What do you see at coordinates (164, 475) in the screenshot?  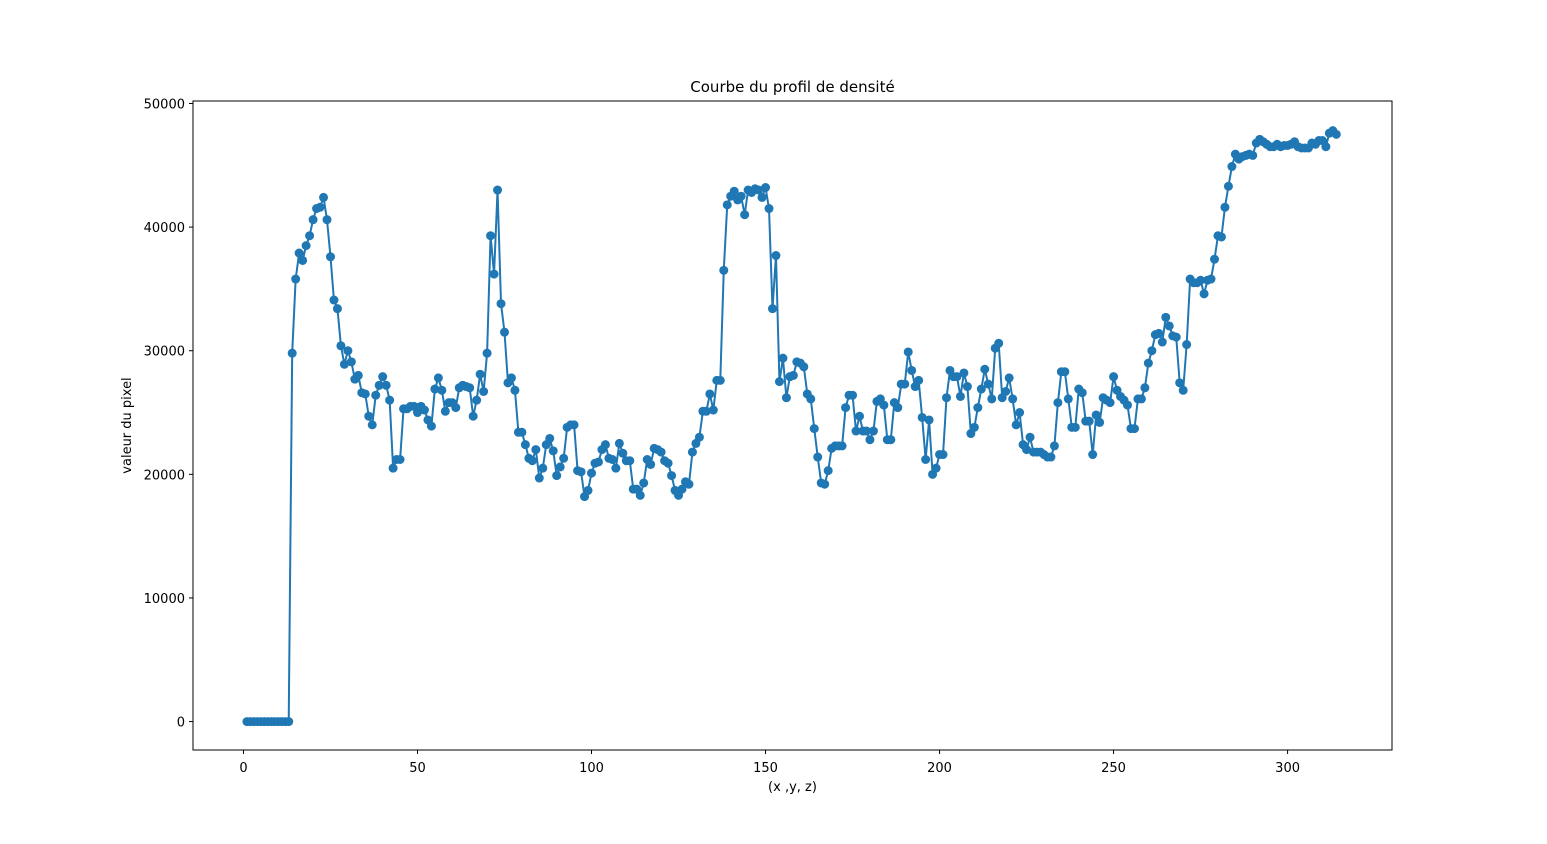 I see `y-tick-label: 20000` at bounding box center [164, 475].